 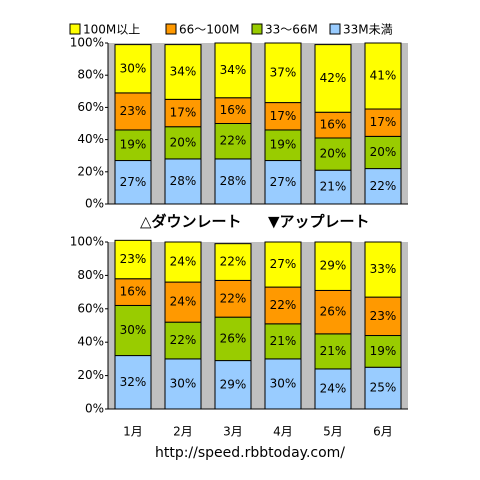 I want to click on x-tick-label: 1月, so click(x=133, y=432).